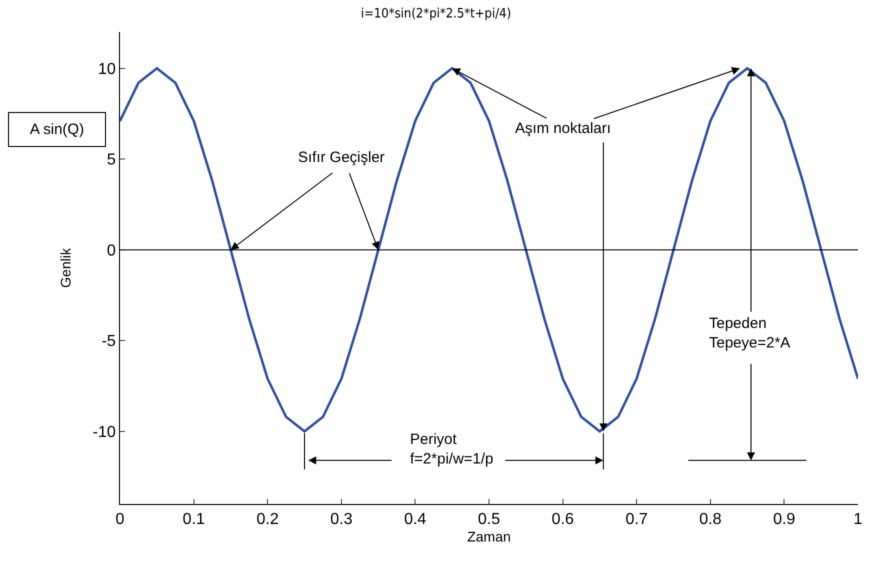  What do you see at coordinates (111, 251) in the screenshot?
I see `y-tick-label: 0` at bounding box center [111, 251].